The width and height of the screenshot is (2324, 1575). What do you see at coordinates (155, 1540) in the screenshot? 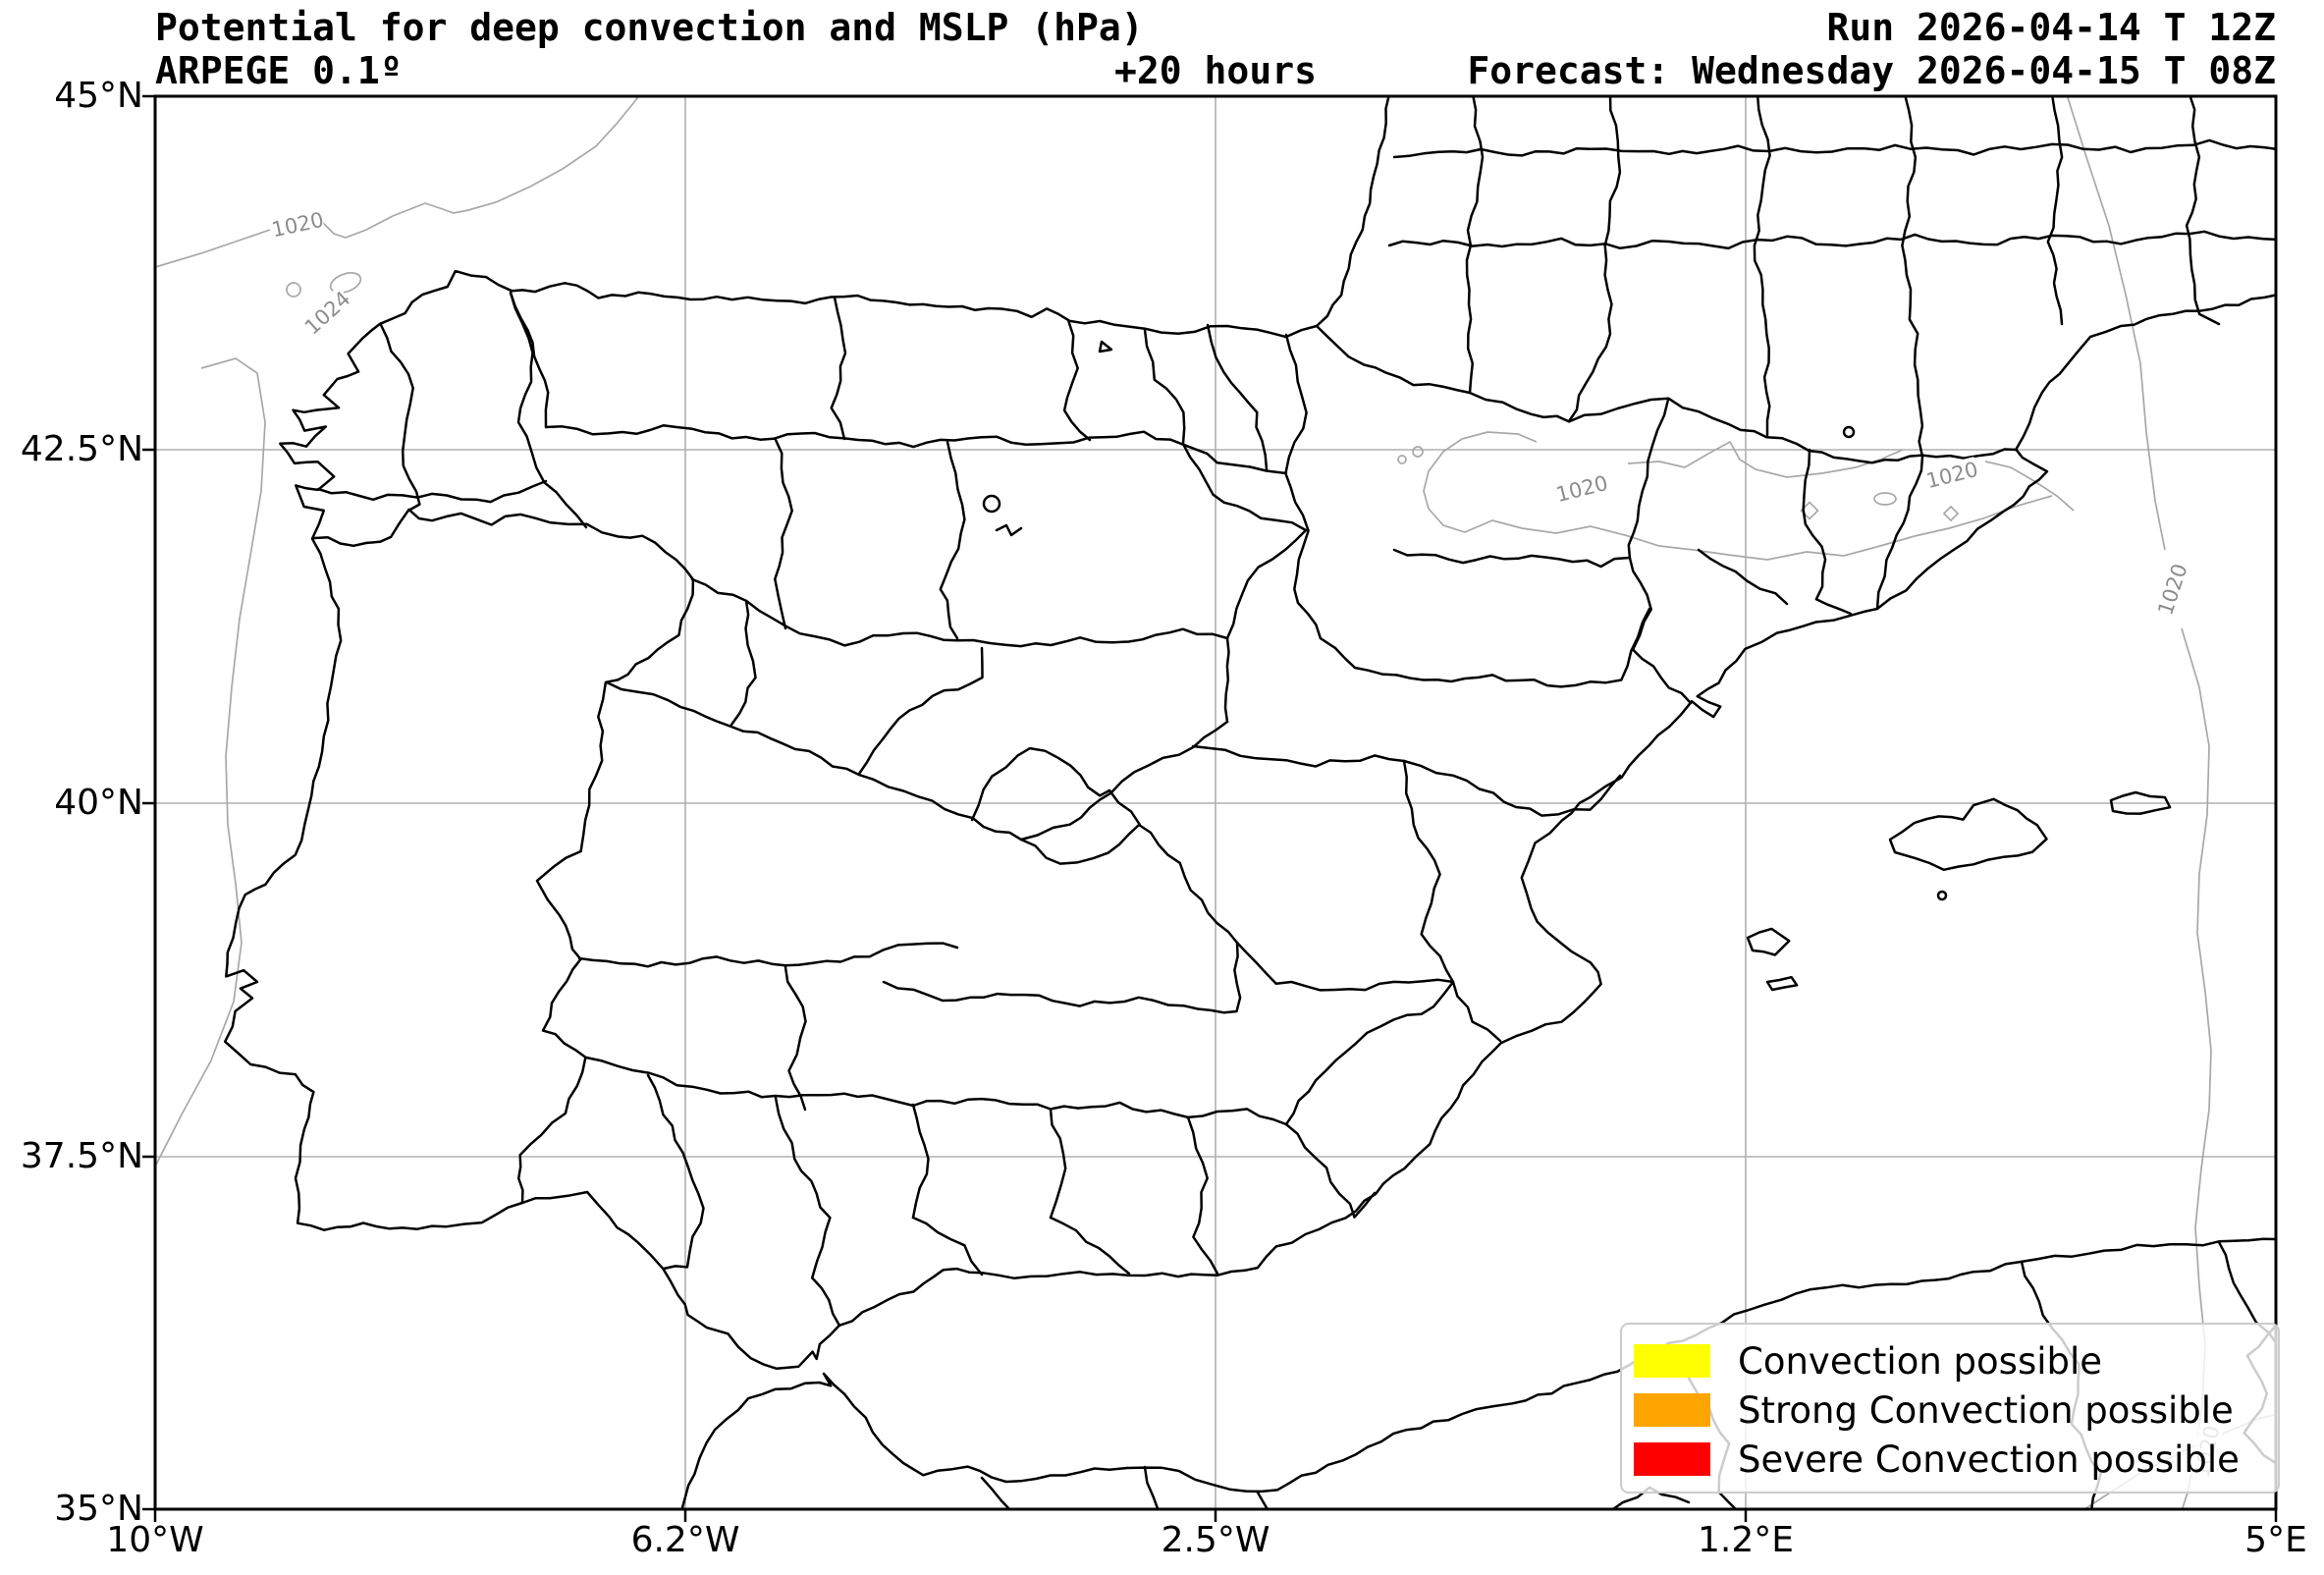
I see `xtick-10w: 10°W` at bounding box center [155, 1540].